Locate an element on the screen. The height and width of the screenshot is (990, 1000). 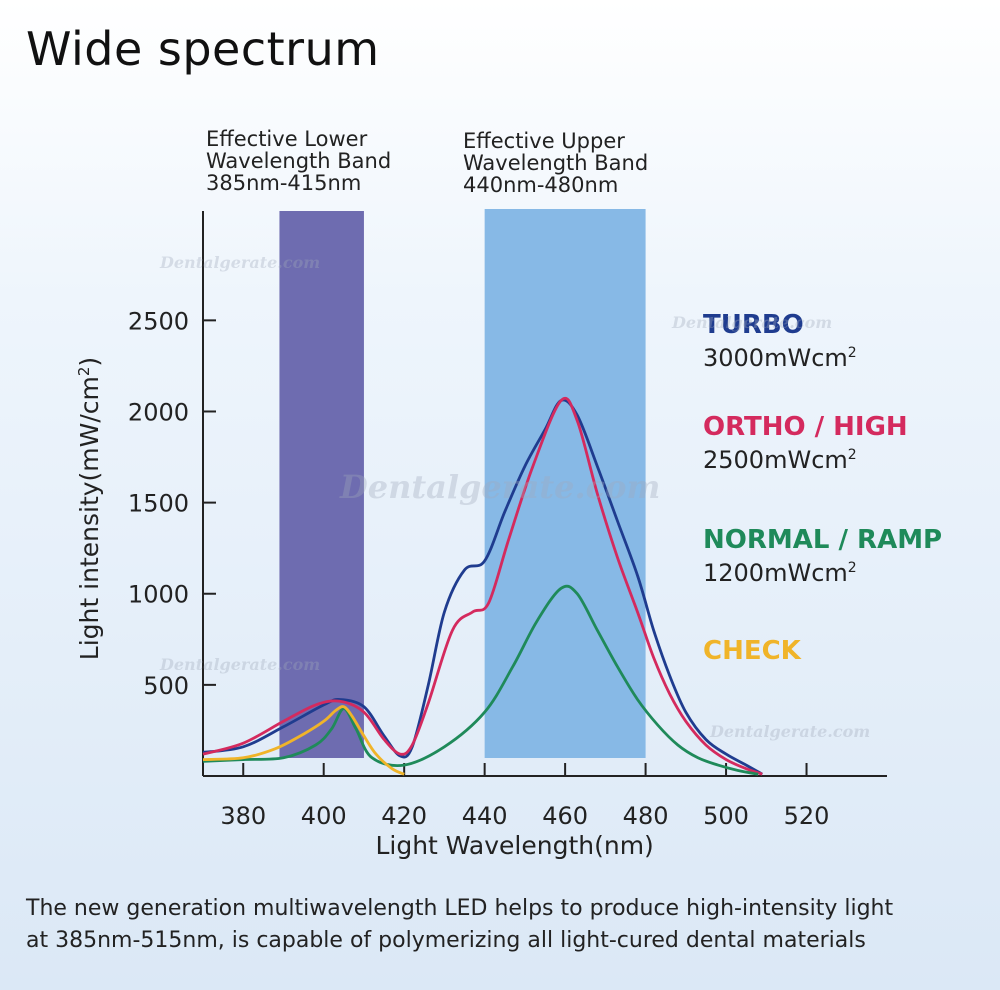
x-tick-label: 480 is located at coordinates (646, 816).